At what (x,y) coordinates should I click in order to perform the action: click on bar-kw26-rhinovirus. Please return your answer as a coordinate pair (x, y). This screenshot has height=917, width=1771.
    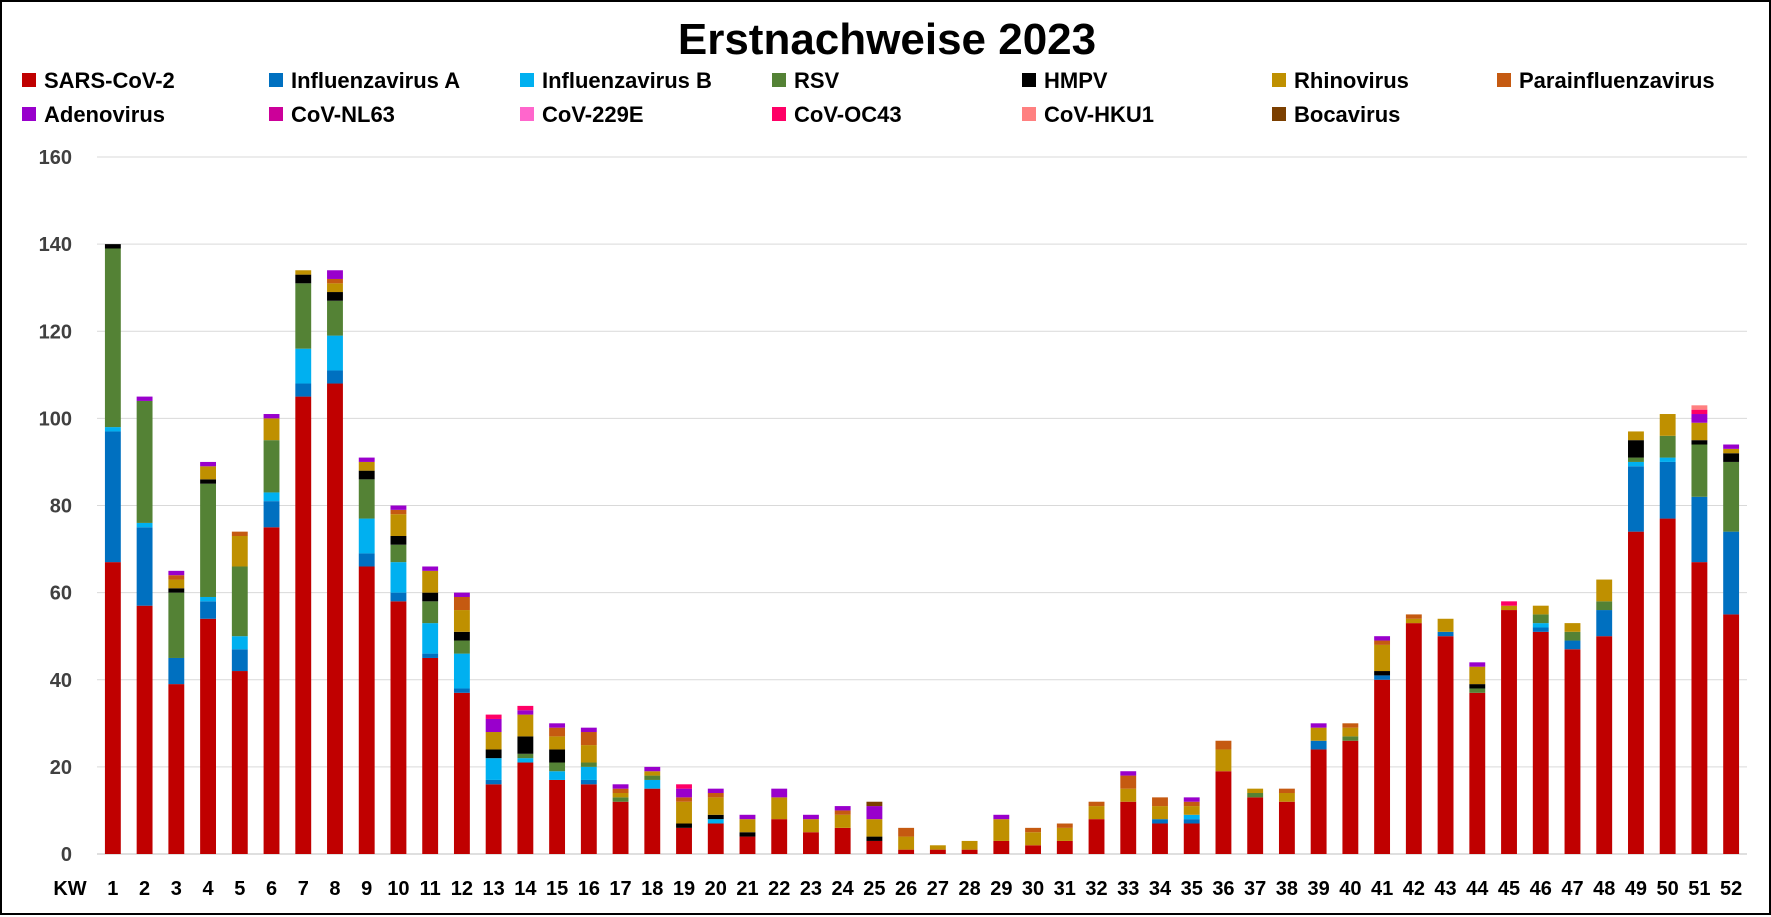
    Looking at the image, I should click on (906, 843).